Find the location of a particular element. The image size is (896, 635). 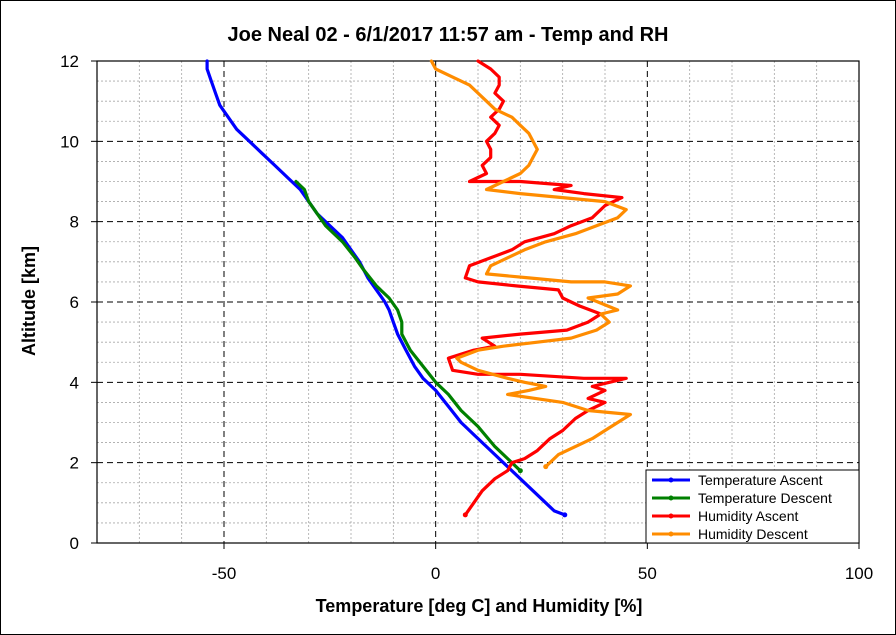

y-tick-label: 6 is located at coordinates (74, 302).